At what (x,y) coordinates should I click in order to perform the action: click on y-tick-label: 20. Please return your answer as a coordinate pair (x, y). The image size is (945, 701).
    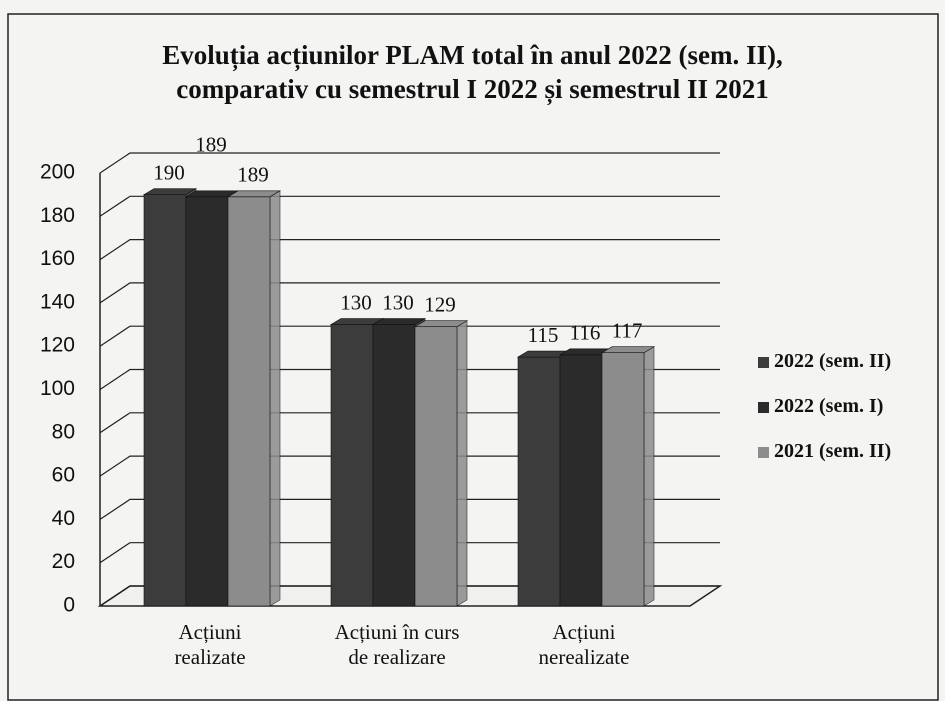
    Looking at the image, I should click on (63, 561).